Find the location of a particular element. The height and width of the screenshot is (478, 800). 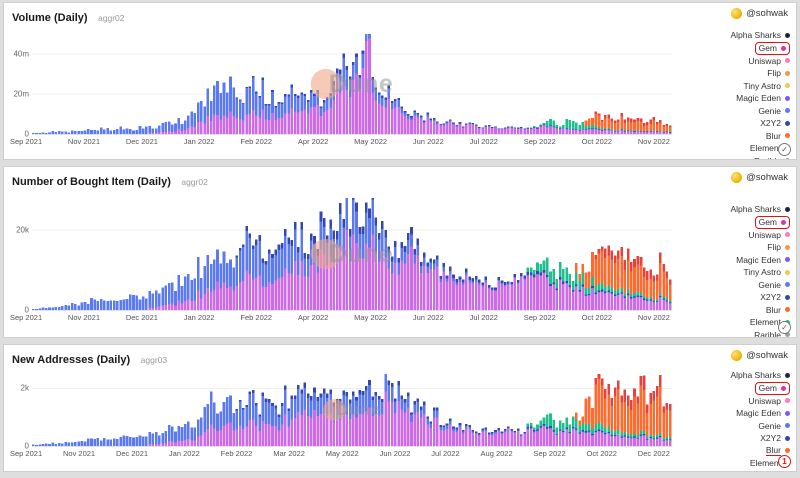

x-tick-label: Dec 2022 is located at coordinates (653, 453).